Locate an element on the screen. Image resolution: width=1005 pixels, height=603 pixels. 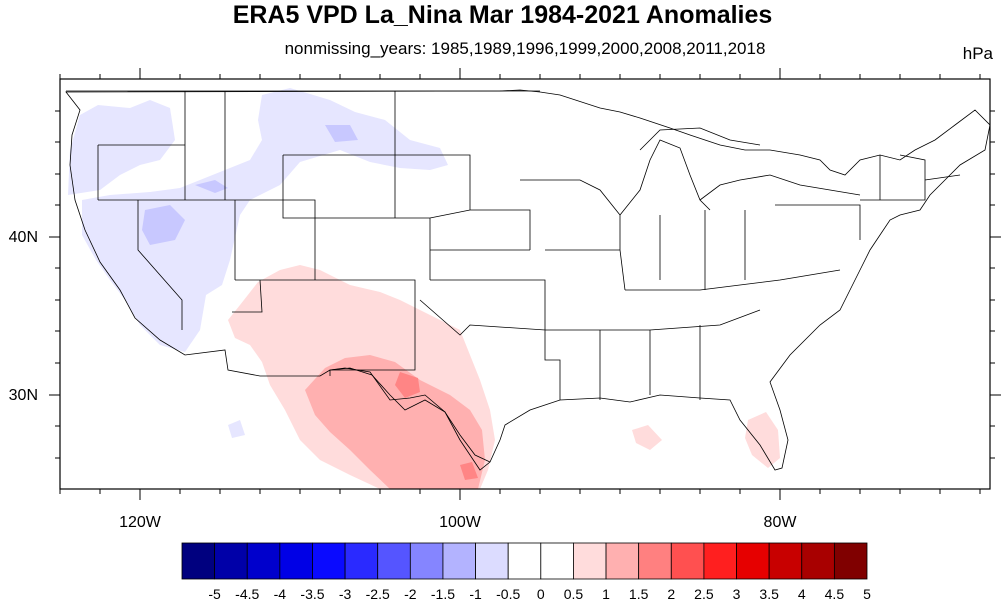
colorbar-label: -3 is located at coordinates (345, 594).